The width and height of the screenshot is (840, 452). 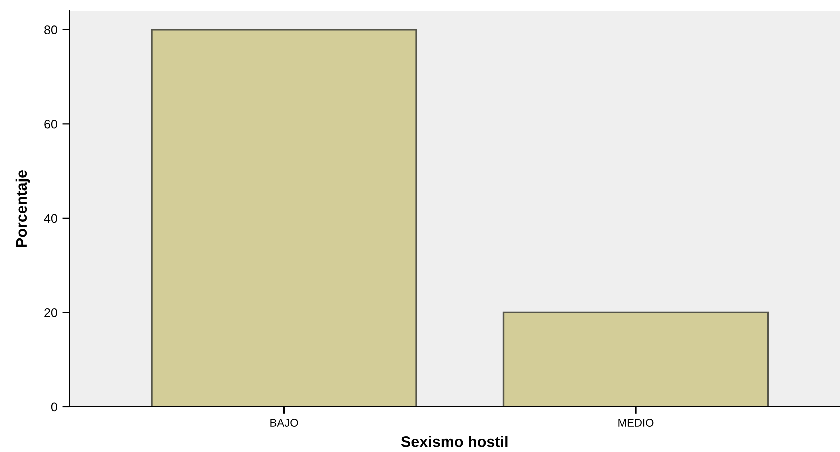 What do you see at coordinates (51, 313) in the screenshot?
I see `y-tick-label: 20` at bounding box center [51, 313].